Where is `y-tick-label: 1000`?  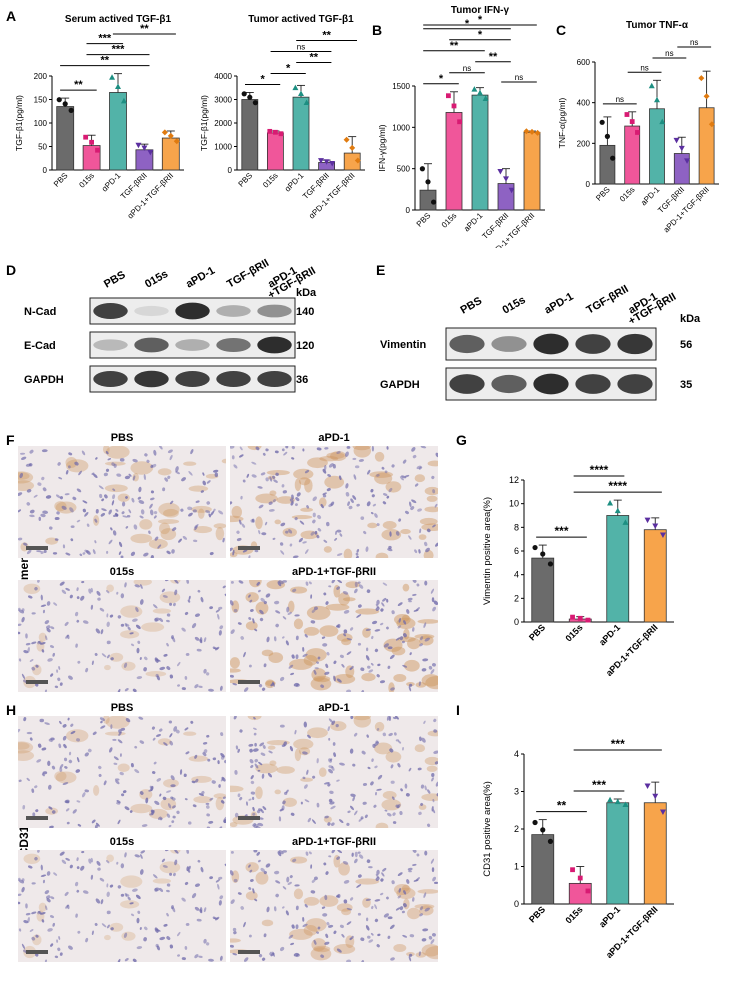 y-tick-label: 1000 is located at coordinates (401, 127).